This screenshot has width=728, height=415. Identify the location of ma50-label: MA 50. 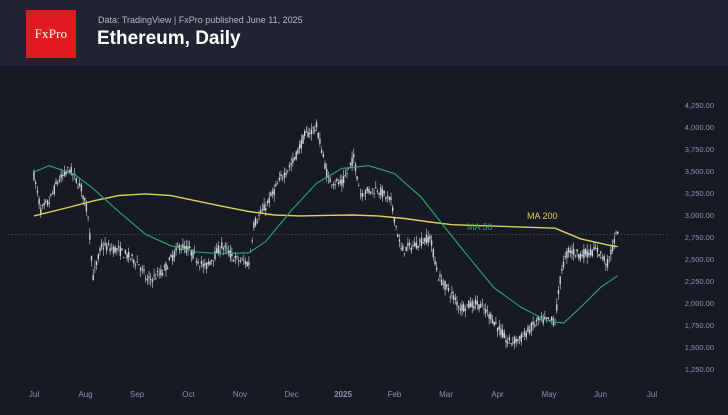
(480, 227).